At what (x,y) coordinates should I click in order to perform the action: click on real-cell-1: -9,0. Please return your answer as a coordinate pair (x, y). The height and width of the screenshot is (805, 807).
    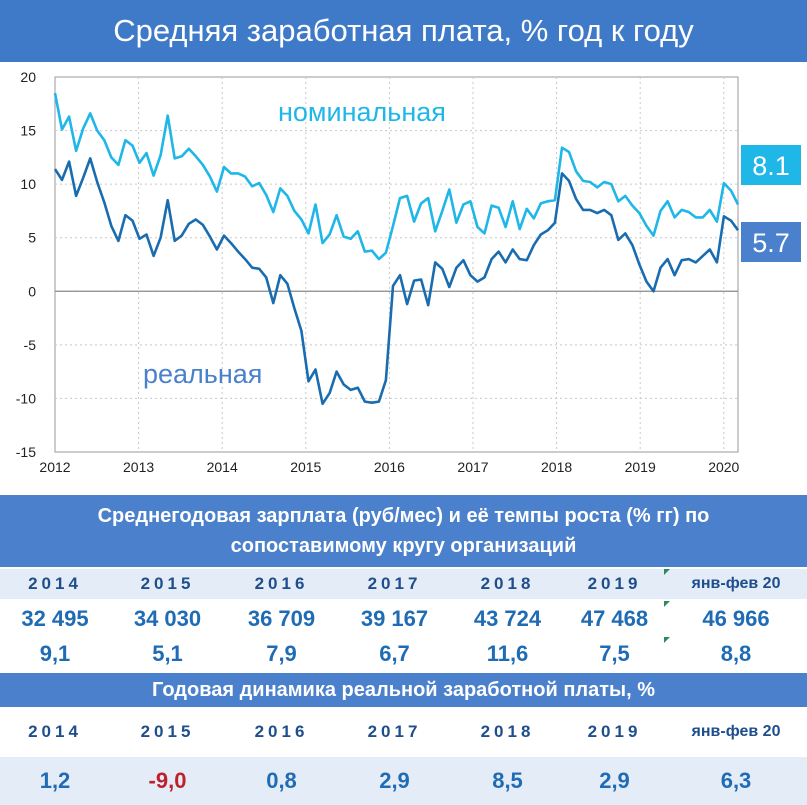
    Looking at the image, I should click on (167, 780).